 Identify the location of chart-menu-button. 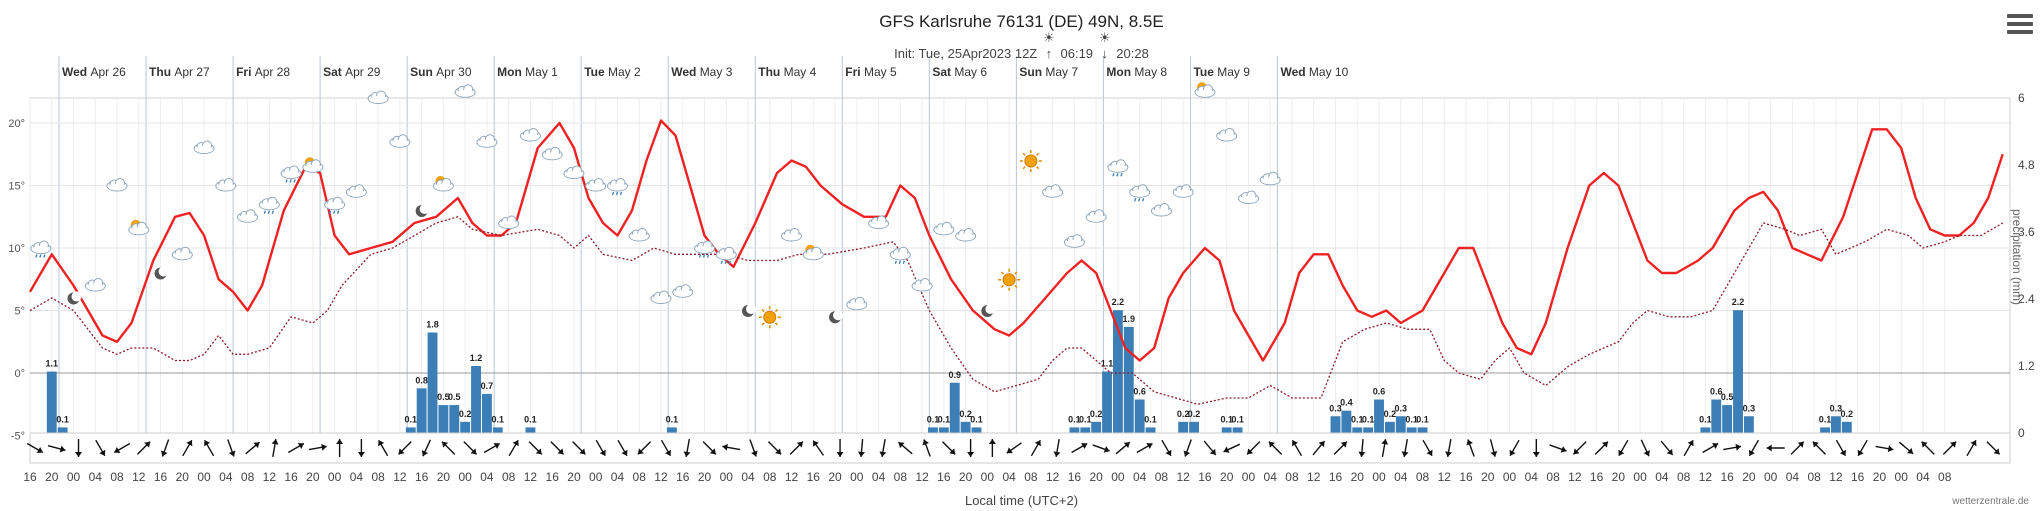
(2020, 25).